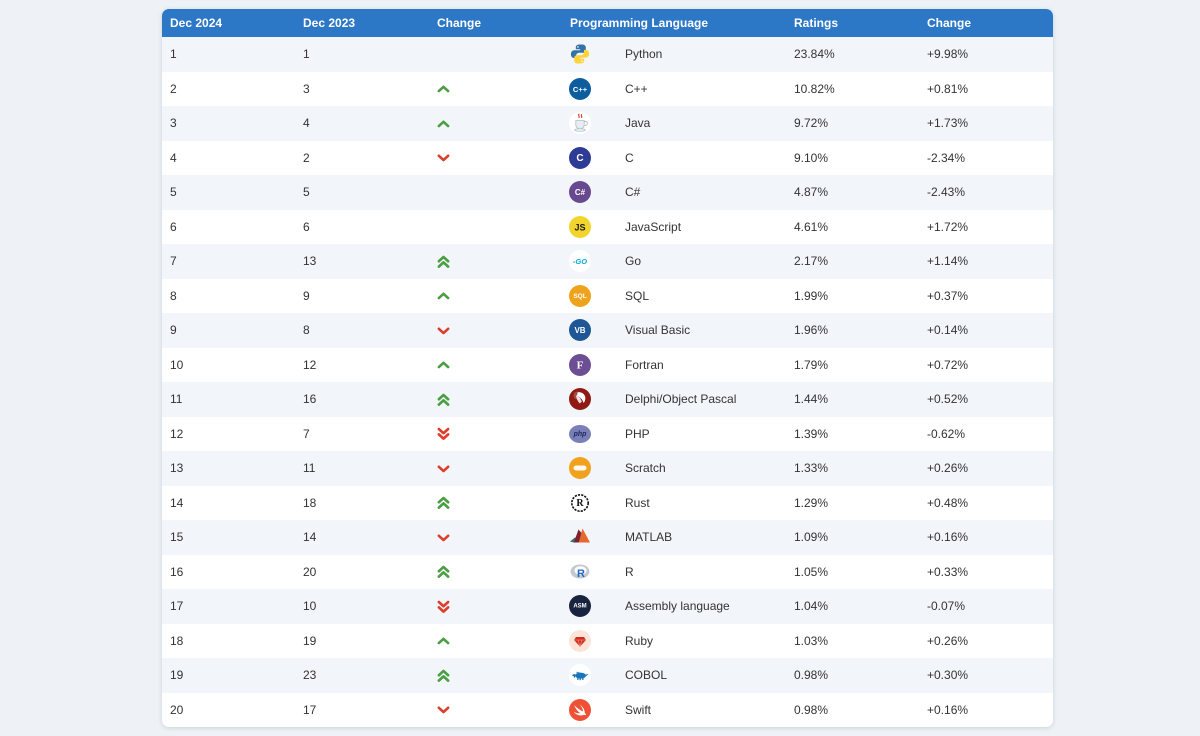  I want to click on rank-dec-2023-cell: 2, so click(306, 157).